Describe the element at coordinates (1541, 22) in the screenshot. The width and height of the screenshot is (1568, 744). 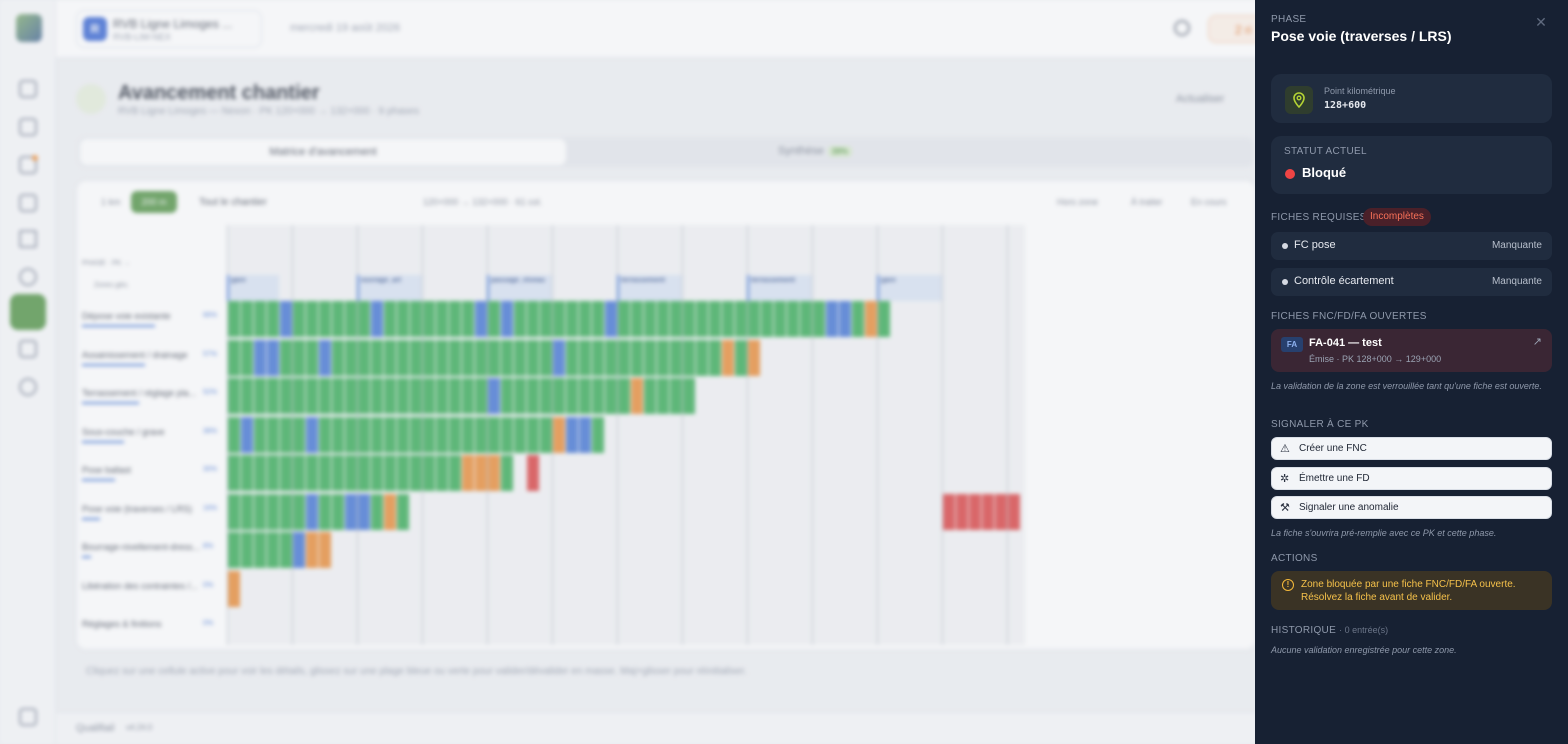
I see `close-icon: ✕` at that location.